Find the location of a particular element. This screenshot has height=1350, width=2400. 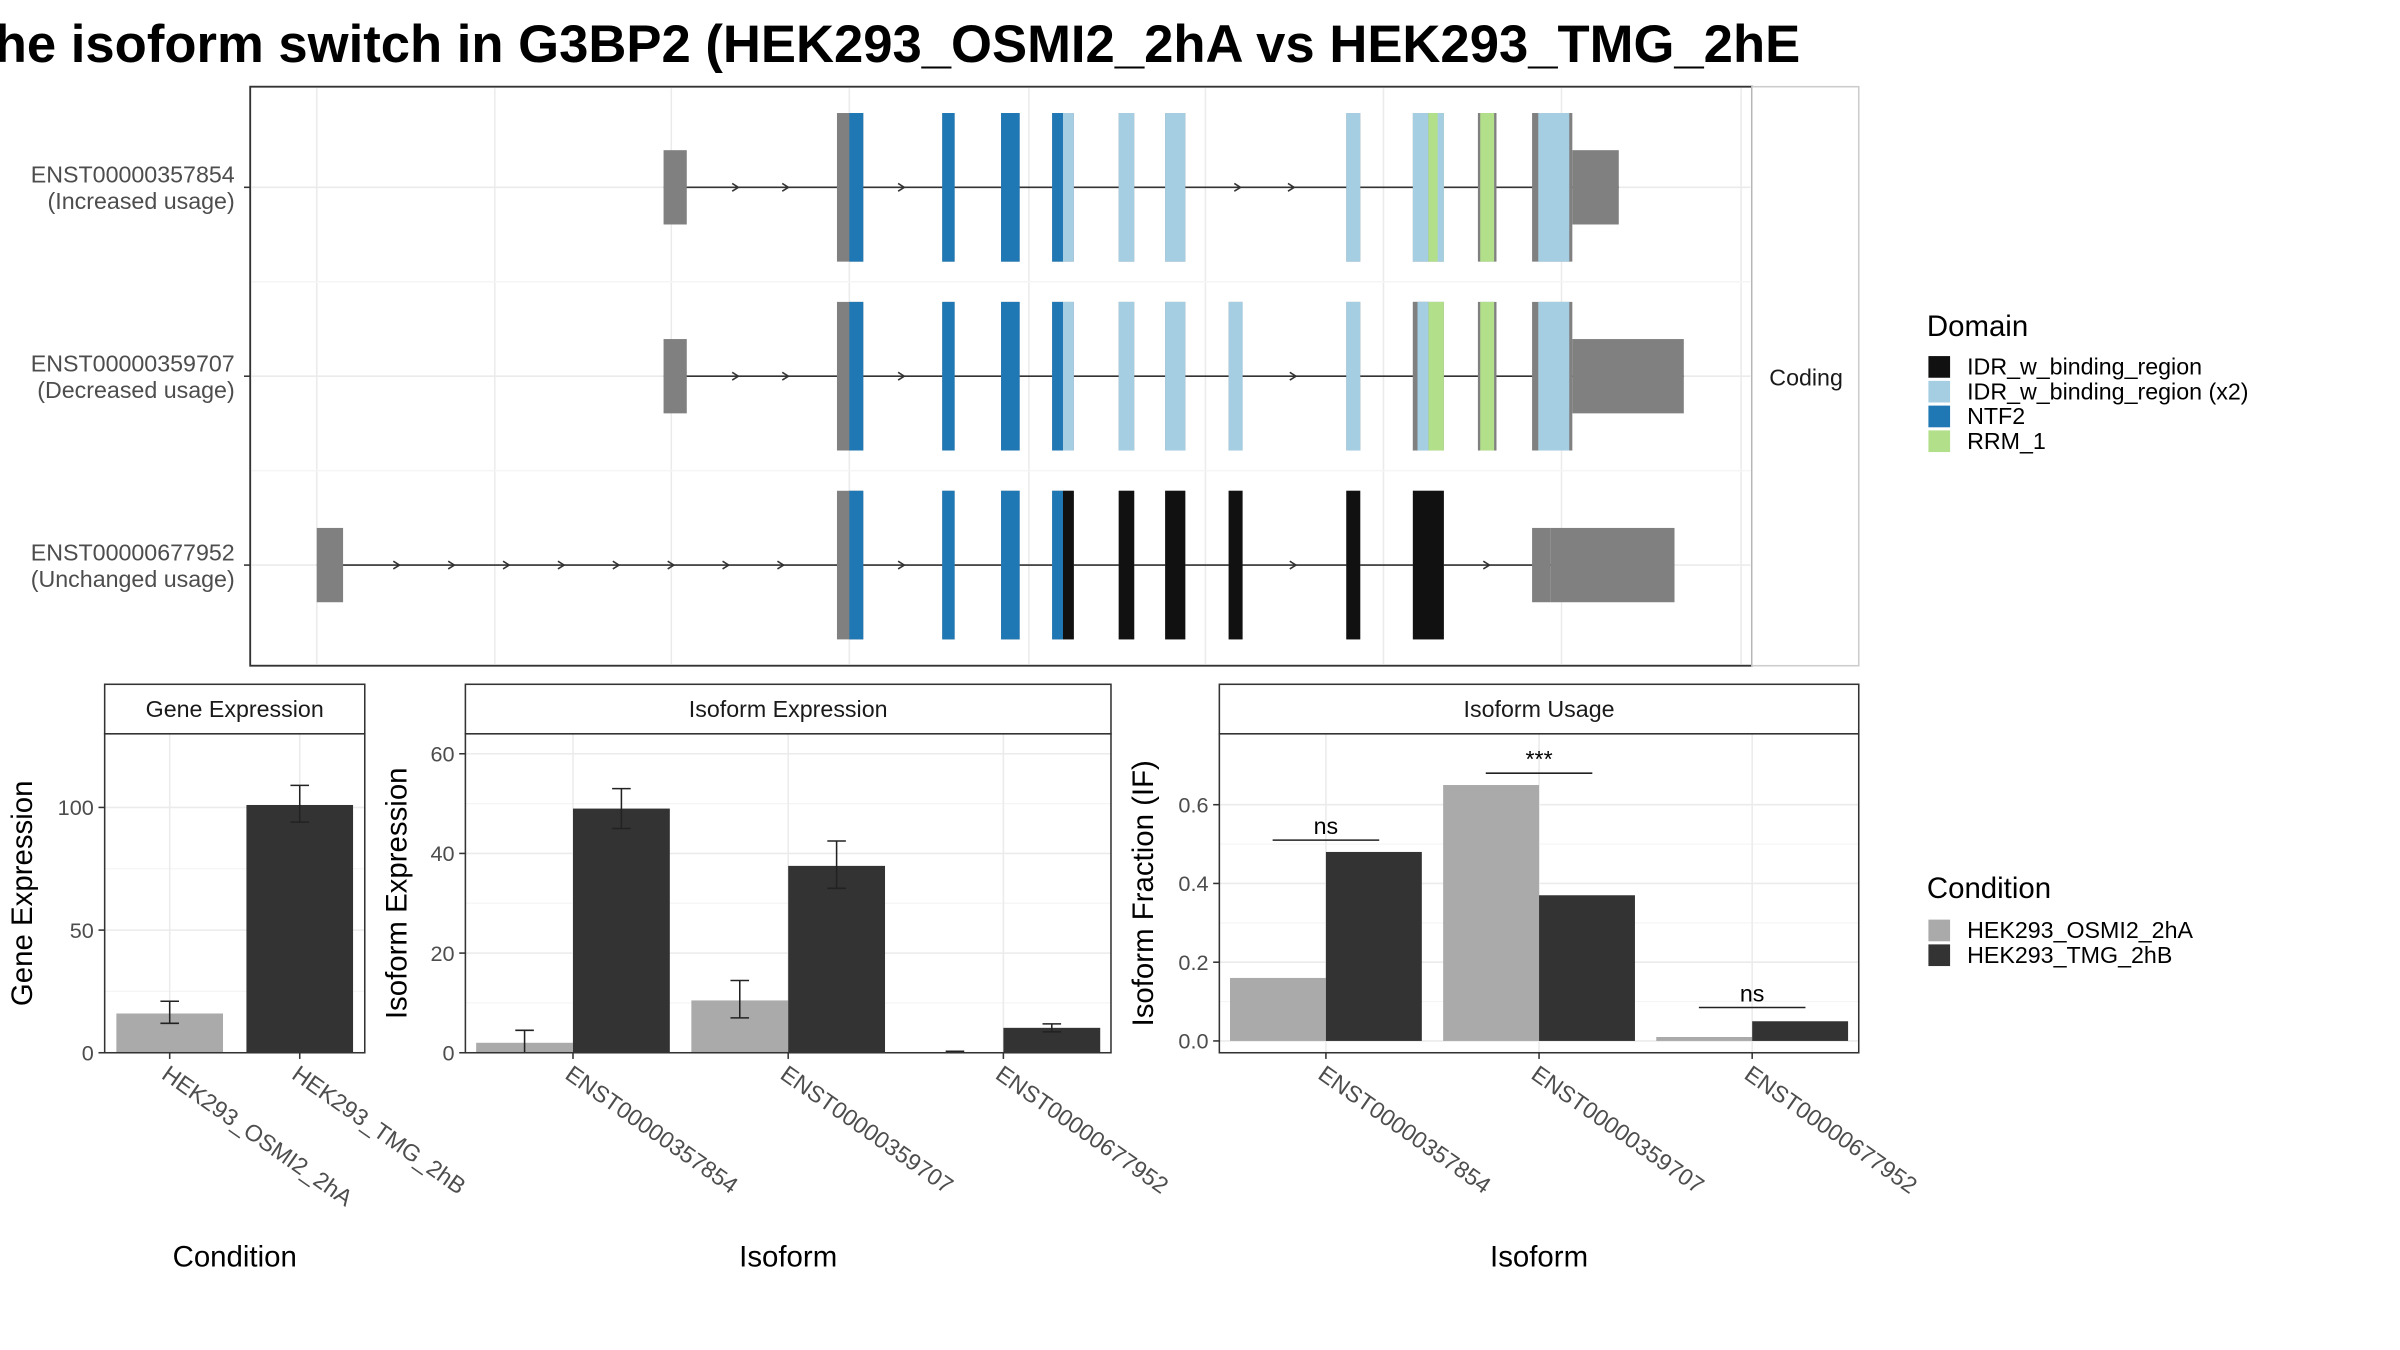

y-axis-label: Gene Expression is located at coordinates (22, 894).